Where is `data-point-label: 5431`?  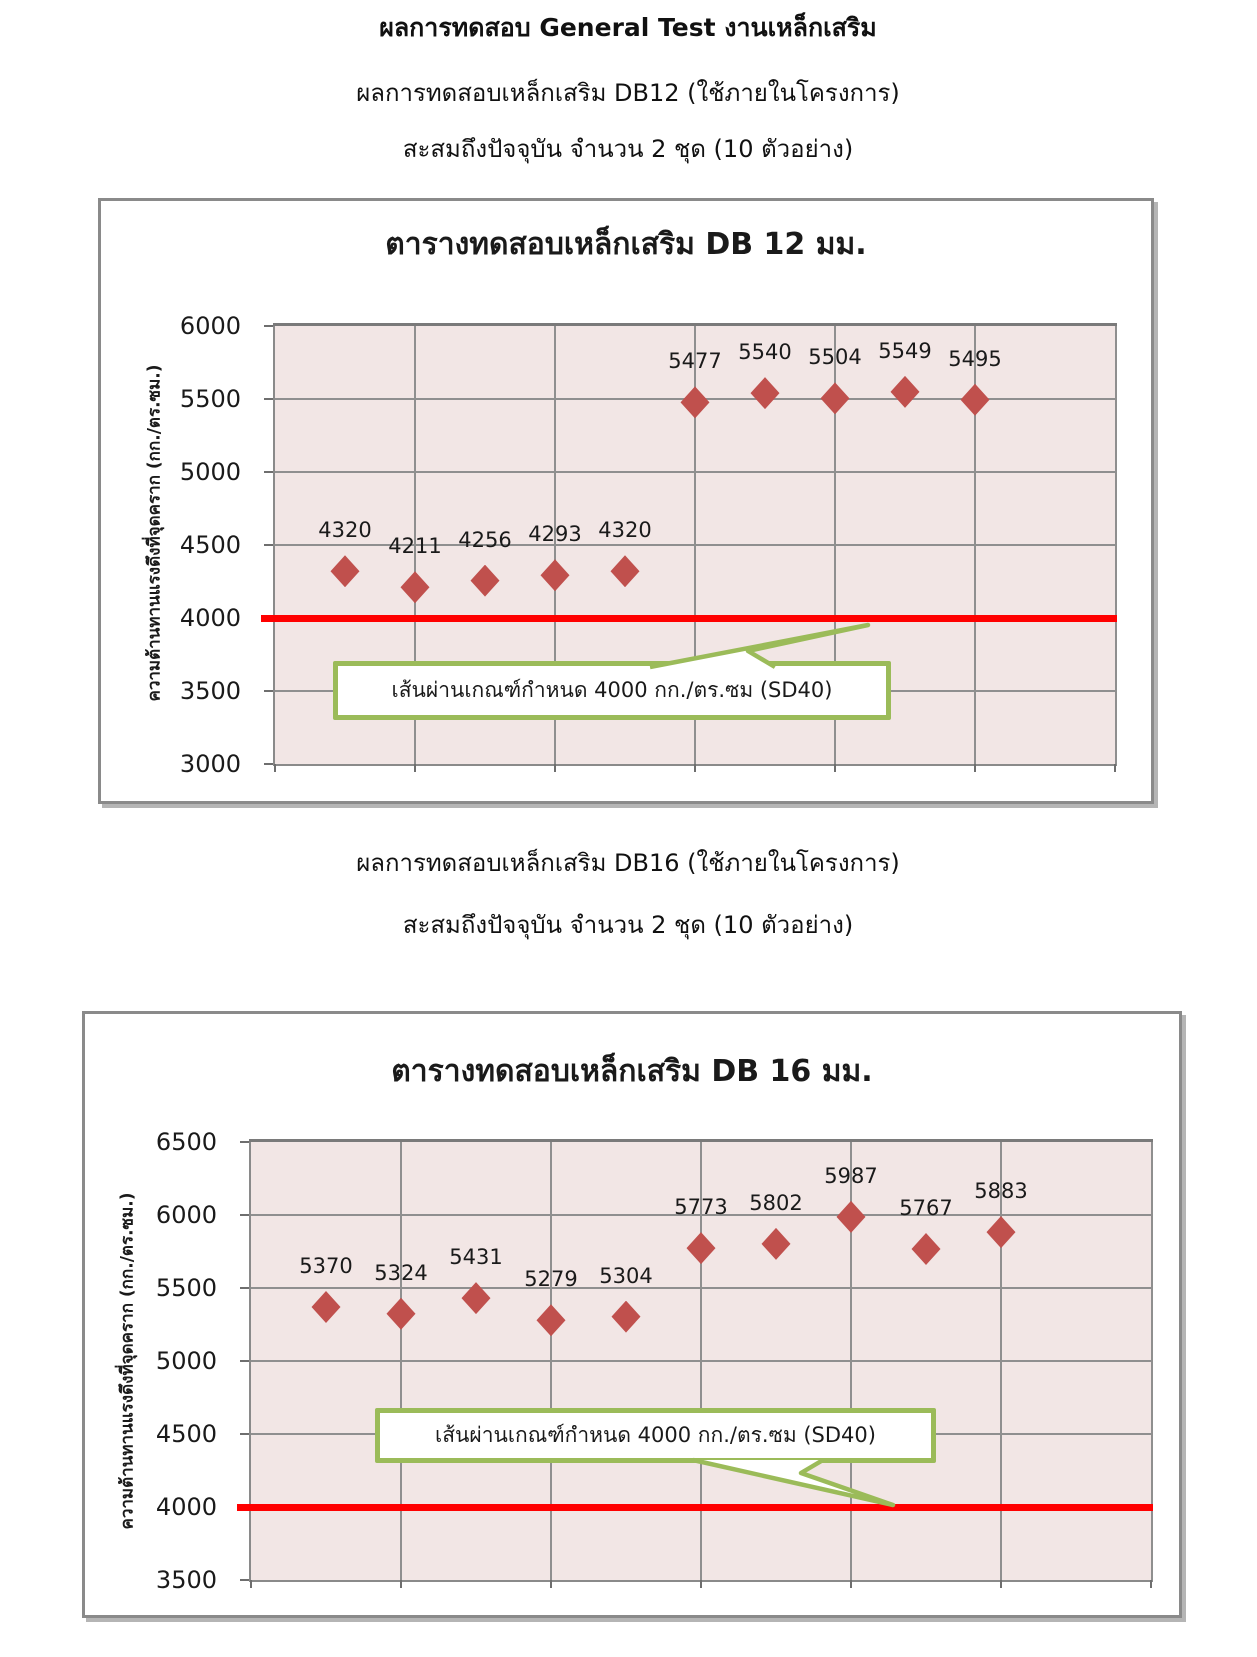
data-point-label: 5431 is located at coordinates (476, 1257).